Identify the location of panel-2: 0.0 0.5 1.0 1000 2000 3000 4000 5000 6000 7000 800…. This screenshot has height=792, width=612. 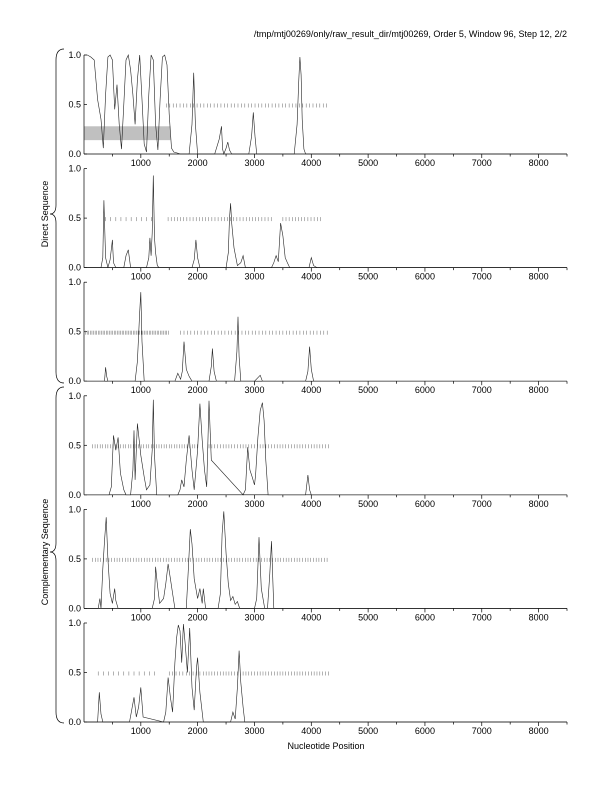
(318, 223).